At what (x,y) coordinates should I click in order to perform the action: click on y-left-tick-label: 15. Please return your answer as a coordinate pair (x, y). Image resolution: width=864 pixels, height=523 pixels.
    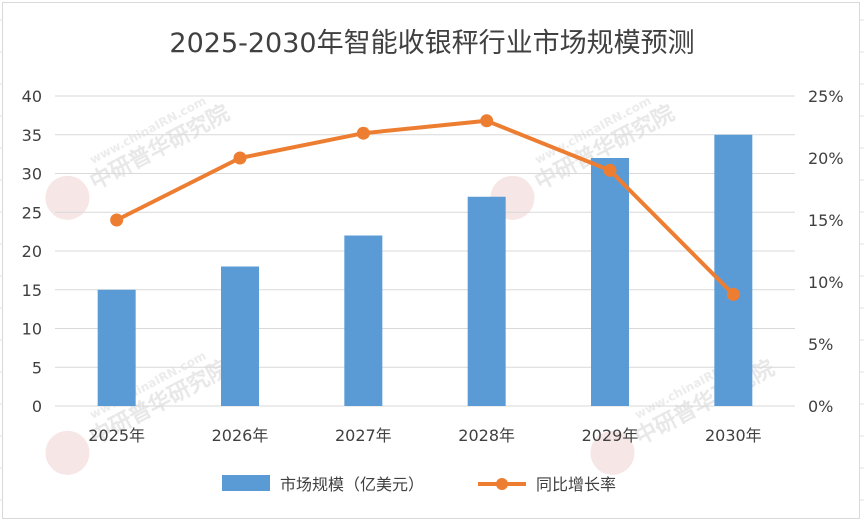
    Looking at the image, I should click on (32, 290).